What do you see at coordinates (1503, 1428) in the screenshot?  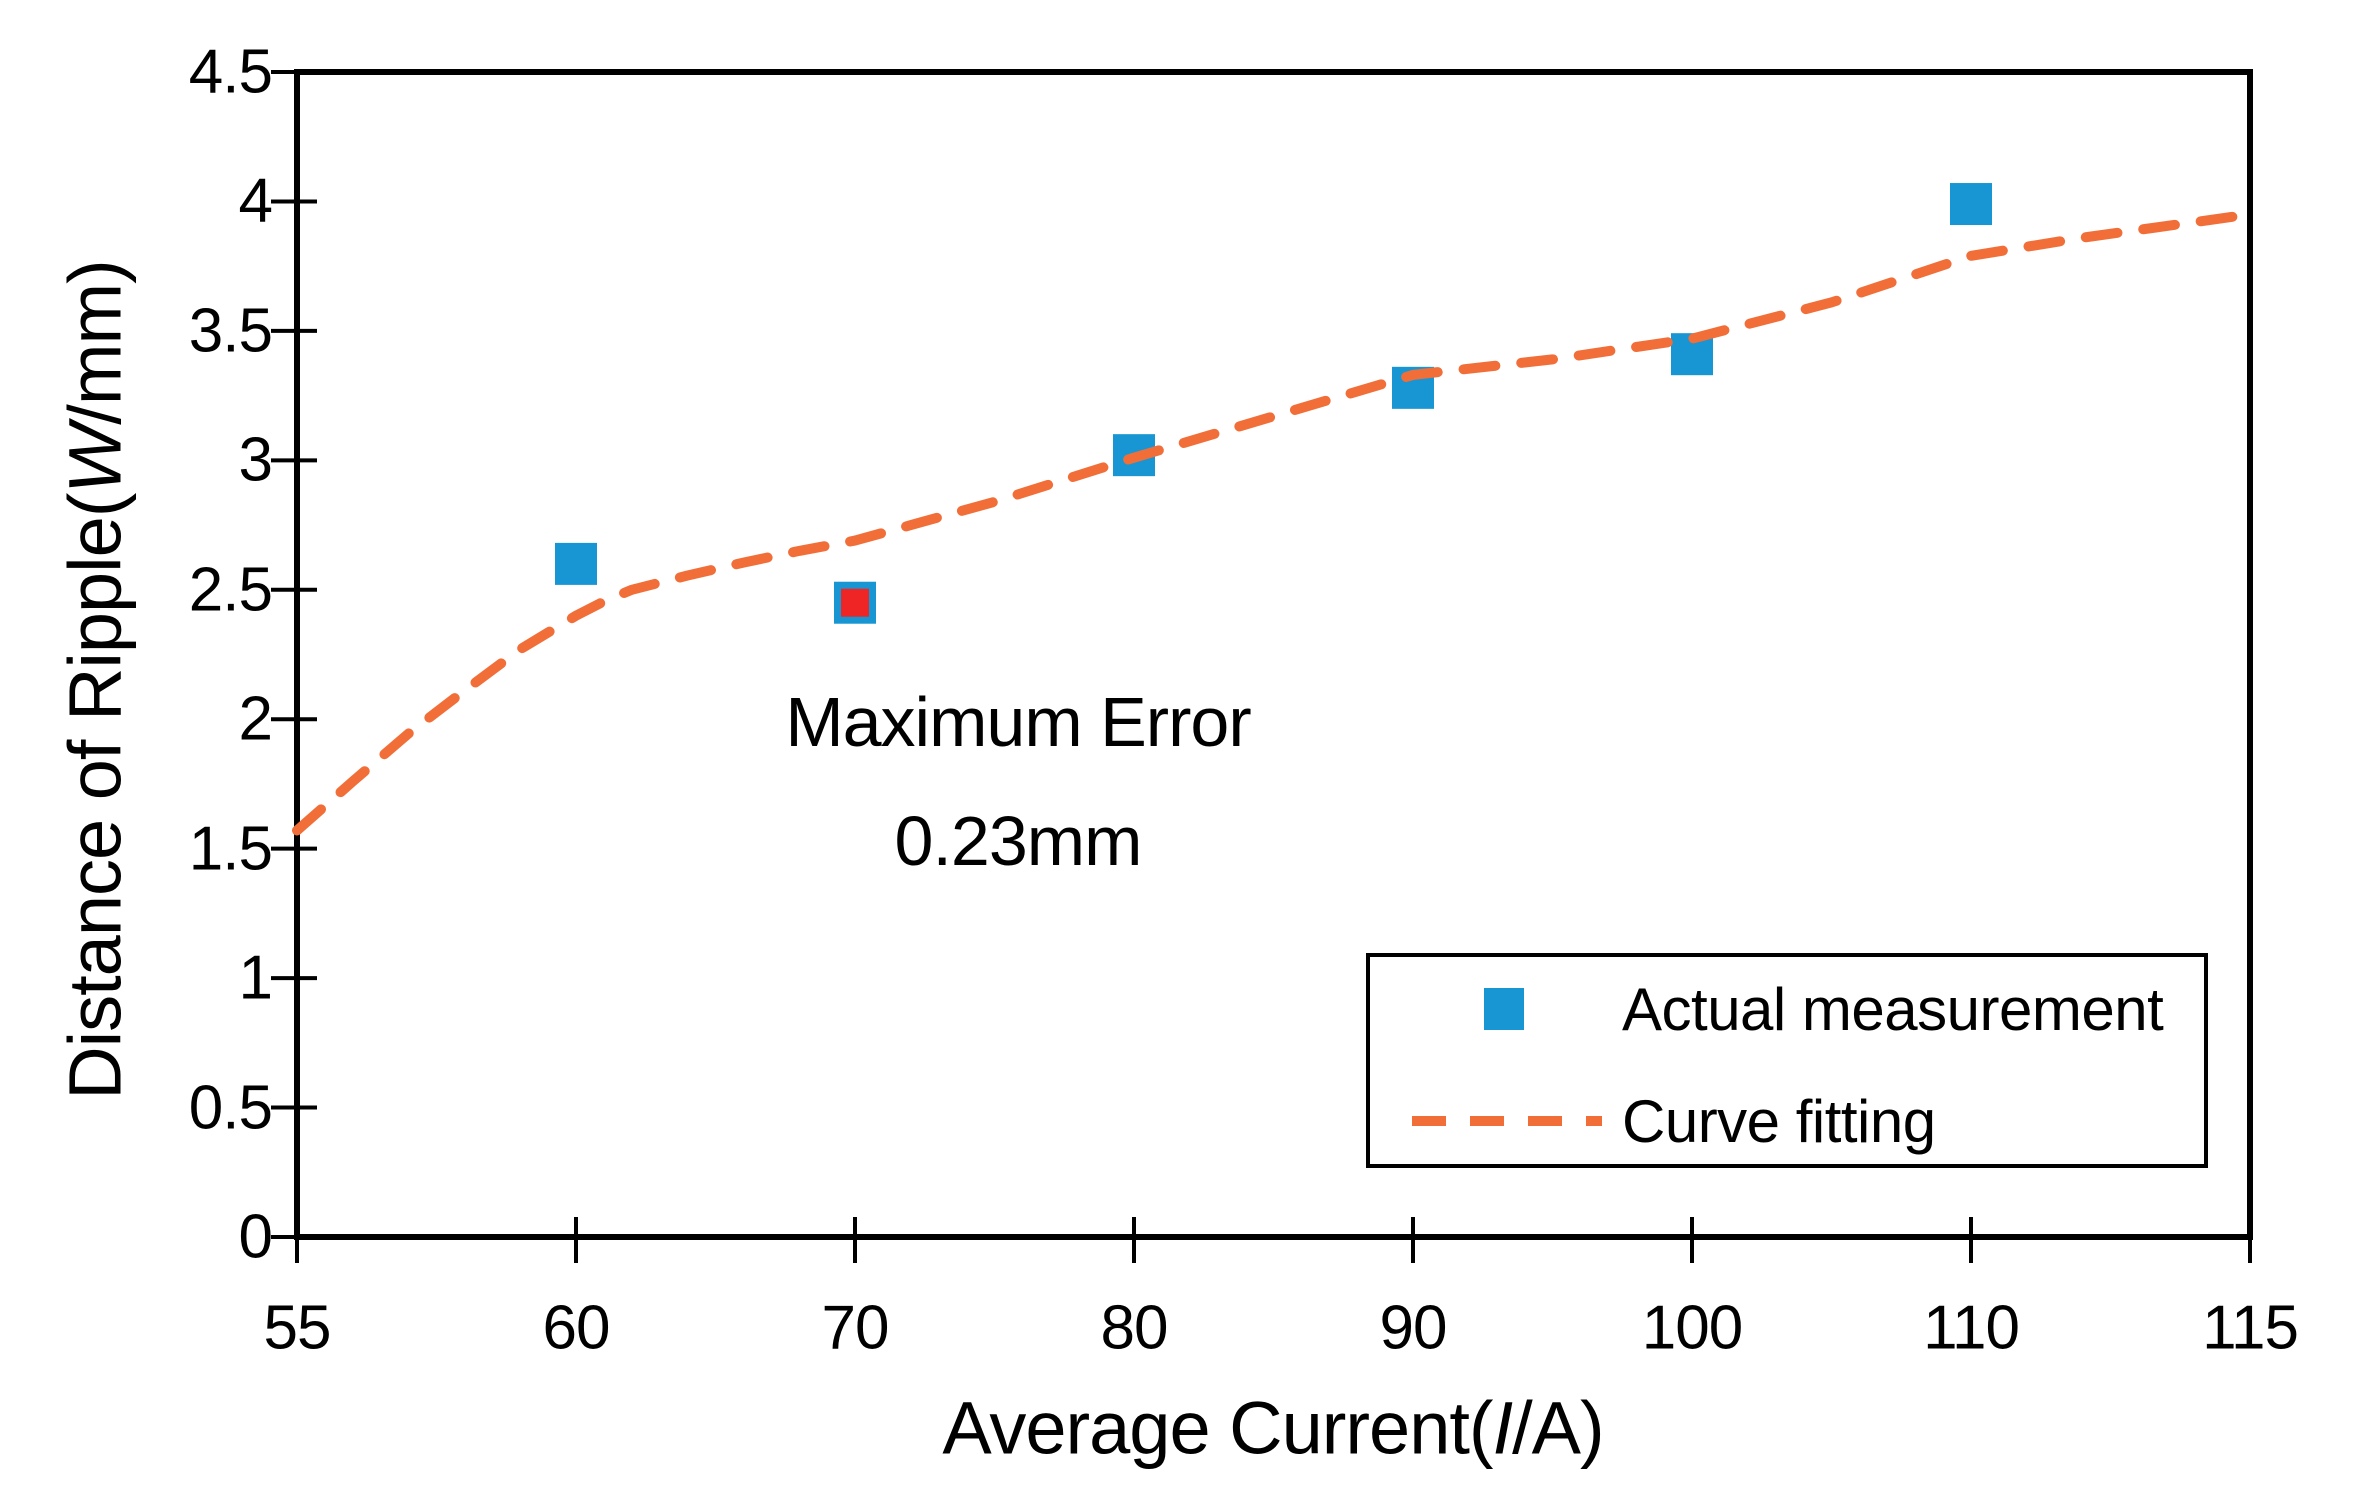 I see `x-axis-title-symbol: I` at bounding box center [1503, 1428].